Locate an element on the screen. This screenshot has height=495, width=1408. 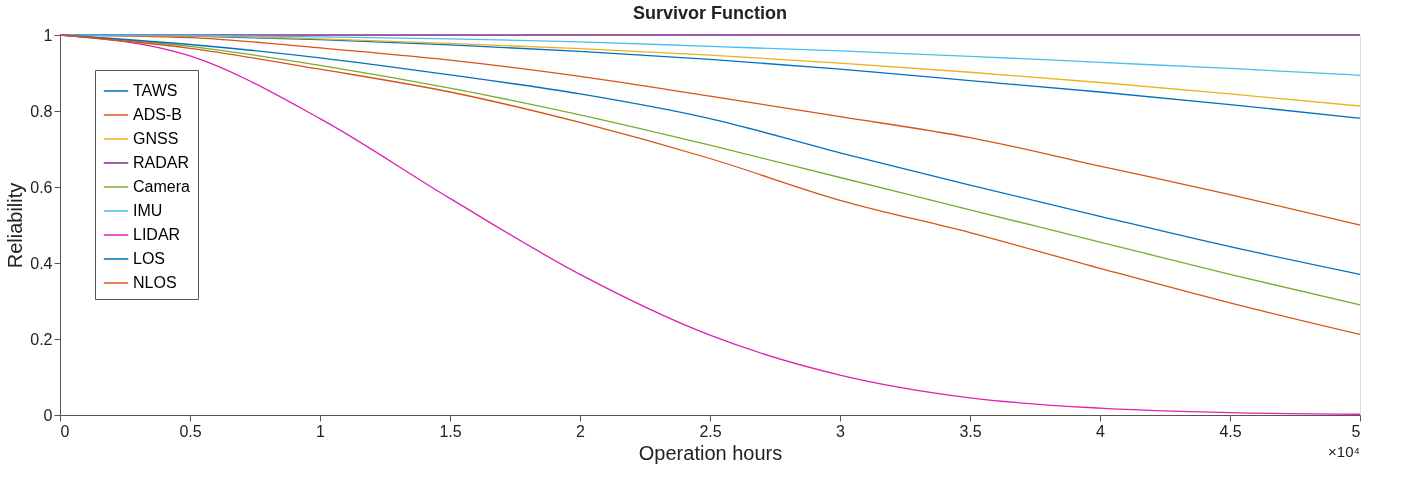
legend-label: GNSS is located at coordinates (156, 138).